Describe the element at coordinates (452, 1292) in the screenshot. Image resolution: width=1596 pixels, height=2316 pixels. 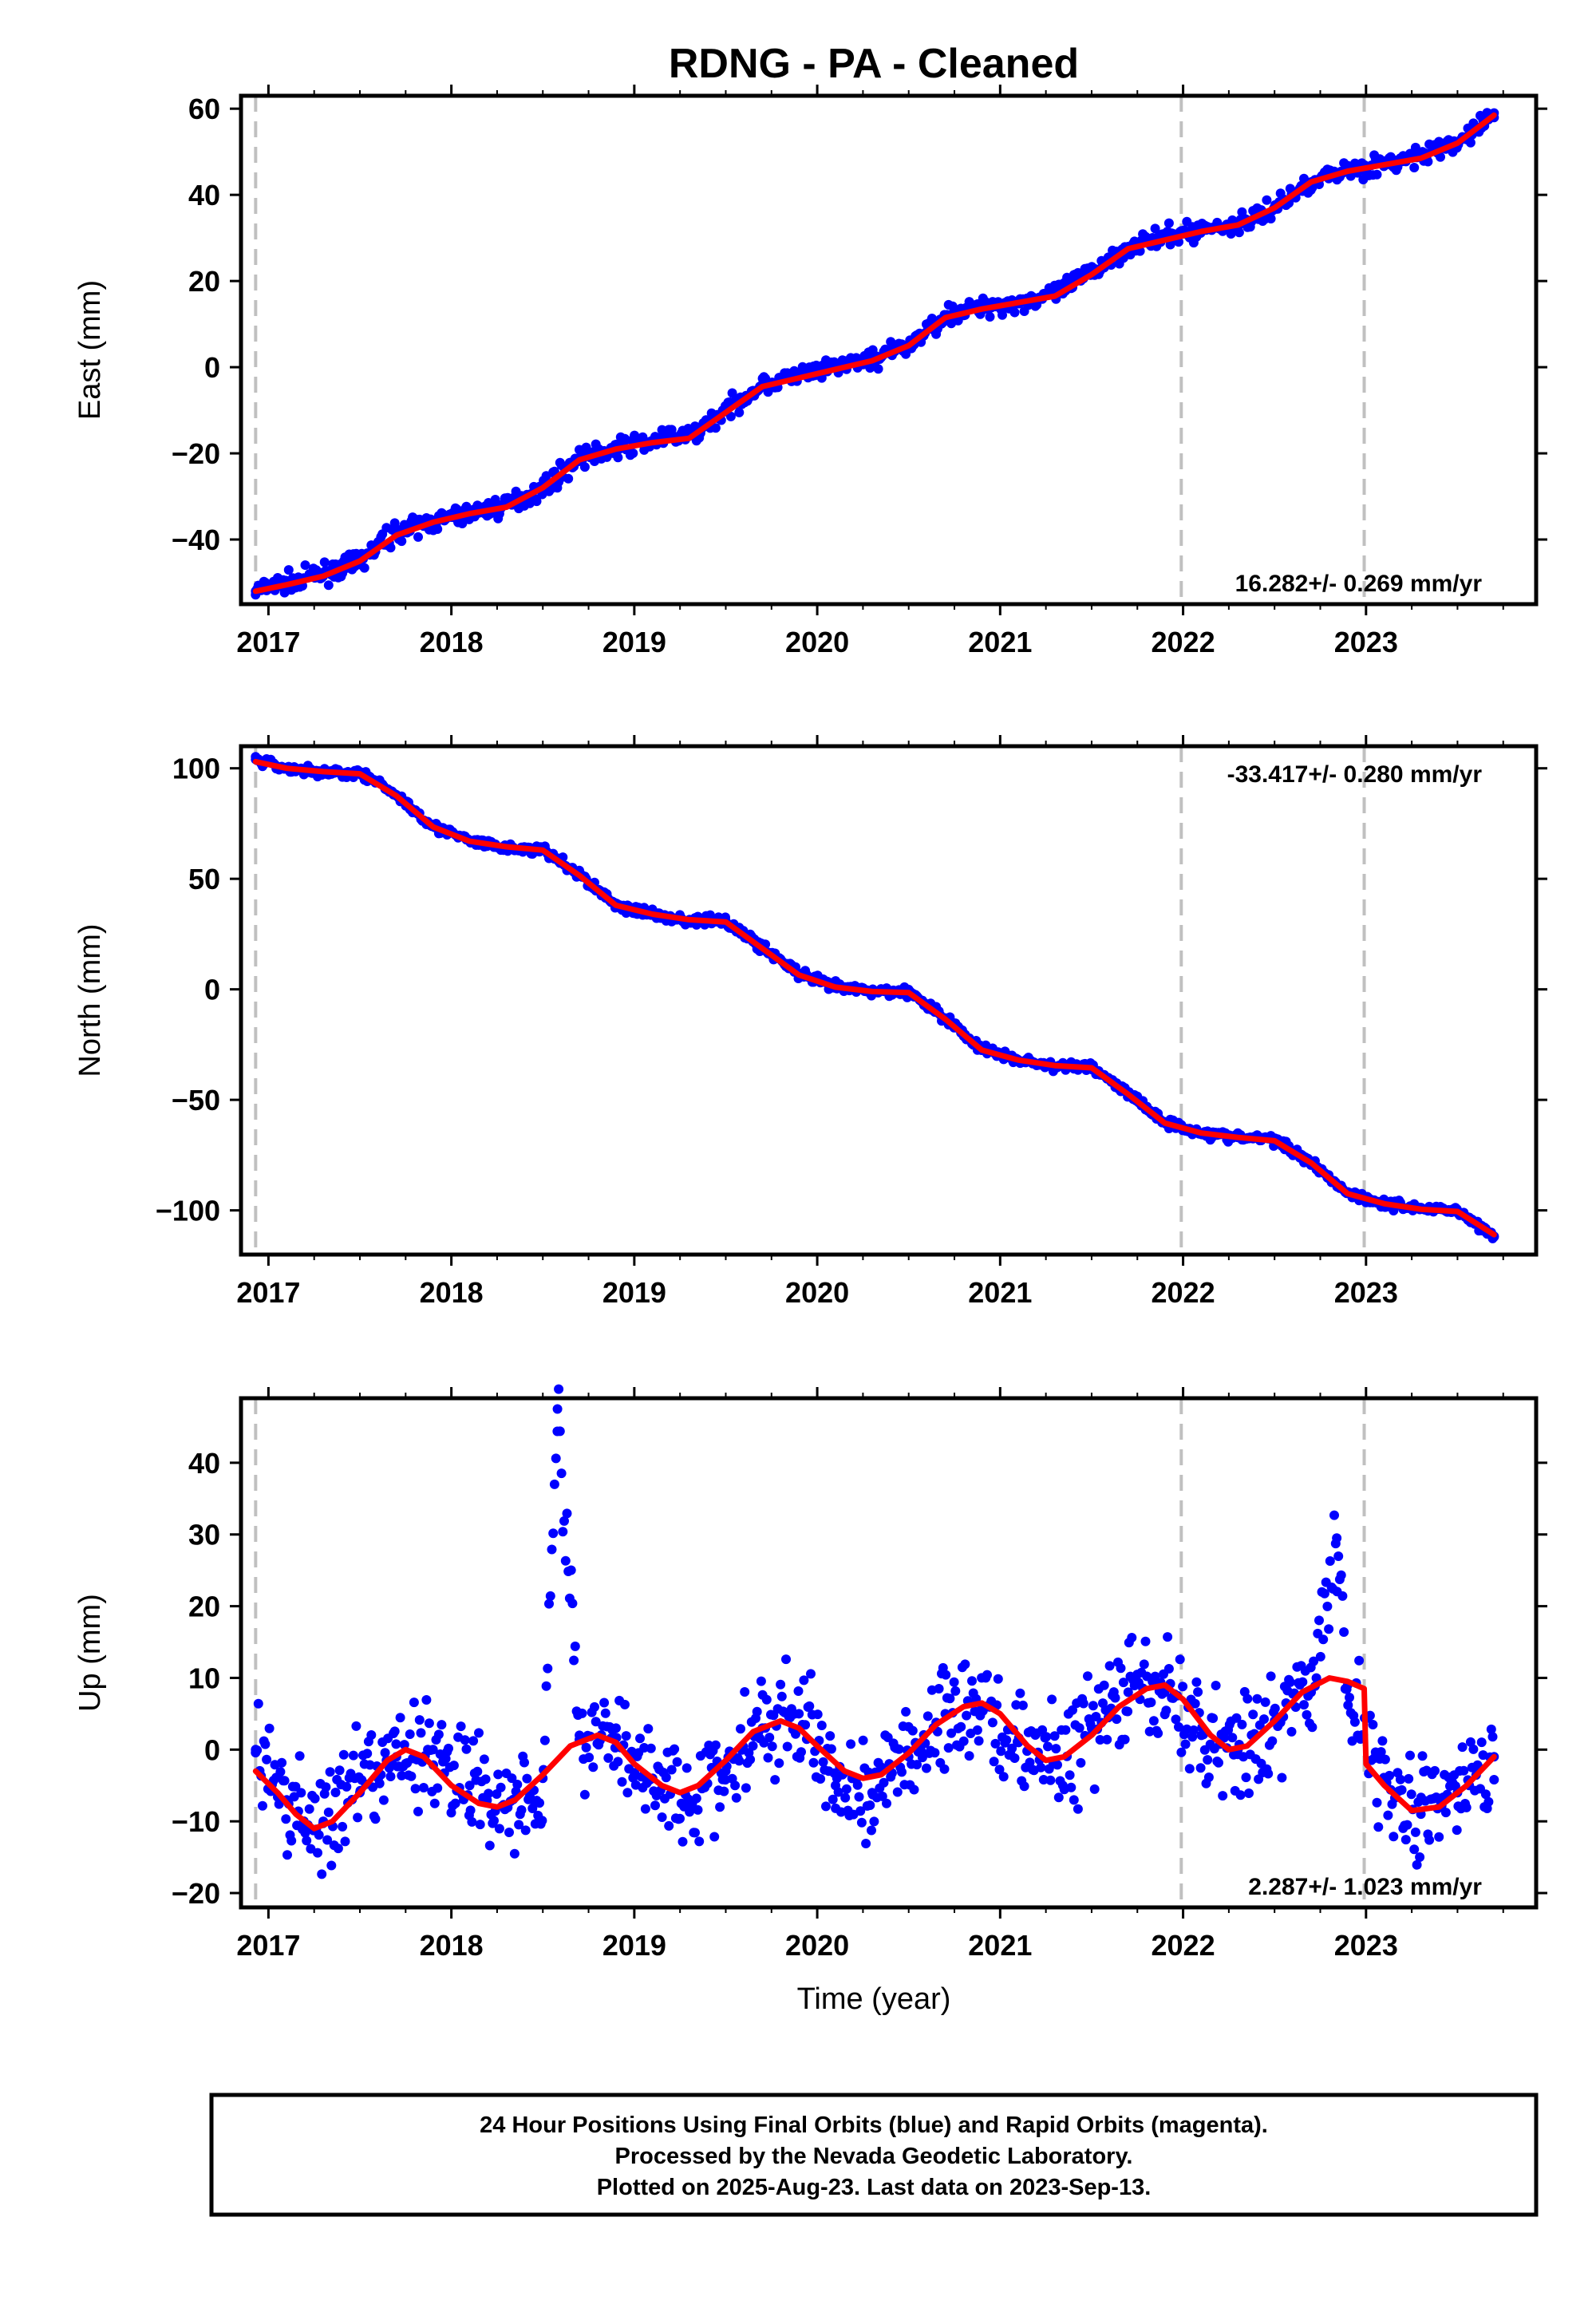
I see `x-tick-label: 2018` at that location.